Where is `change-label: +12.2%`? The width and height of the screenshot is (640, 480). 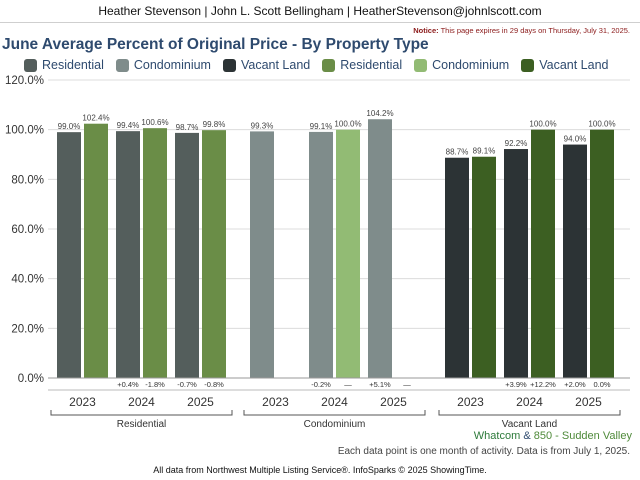 change-label: +12.2% is located at coordinates (543, 384).